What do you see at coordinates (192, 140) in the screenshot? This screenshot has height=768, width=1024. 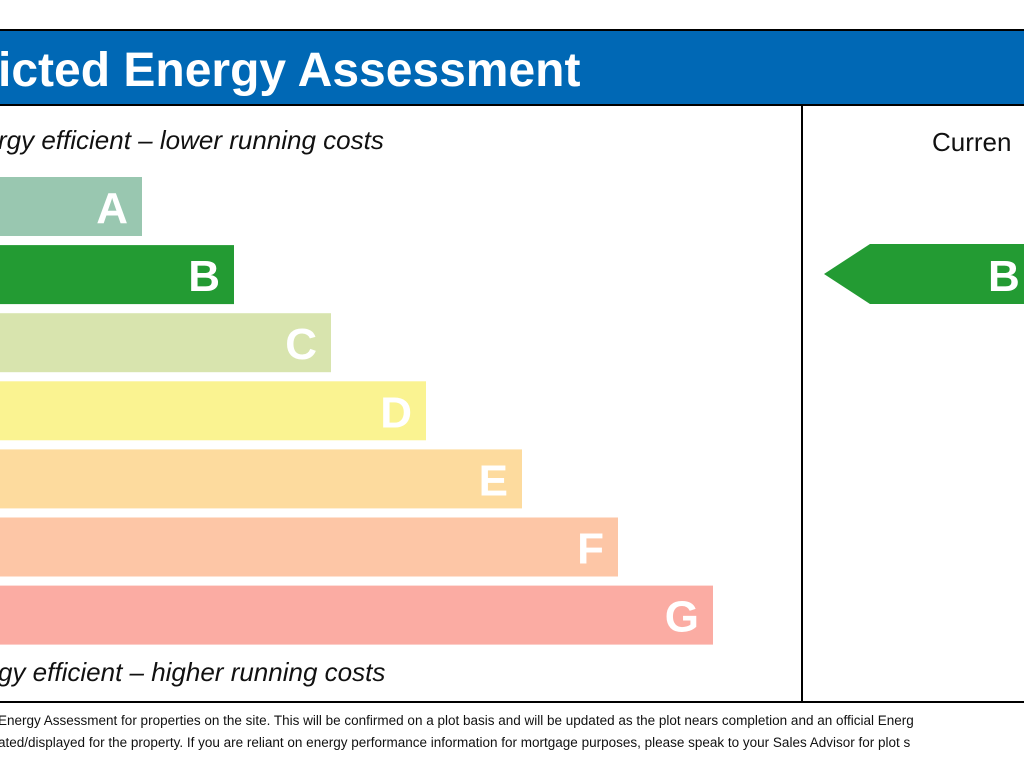 I see `top-label: rgy efficient – lower running costs` at bounding box center [192, 140].